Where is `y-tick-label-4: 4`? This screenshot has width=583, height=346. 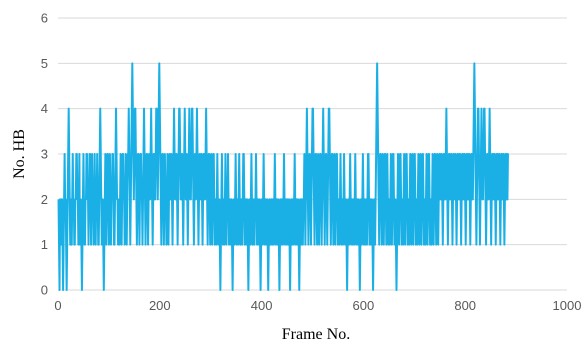 y-tick-label-4: 4 is located at coordinates (44, 108).